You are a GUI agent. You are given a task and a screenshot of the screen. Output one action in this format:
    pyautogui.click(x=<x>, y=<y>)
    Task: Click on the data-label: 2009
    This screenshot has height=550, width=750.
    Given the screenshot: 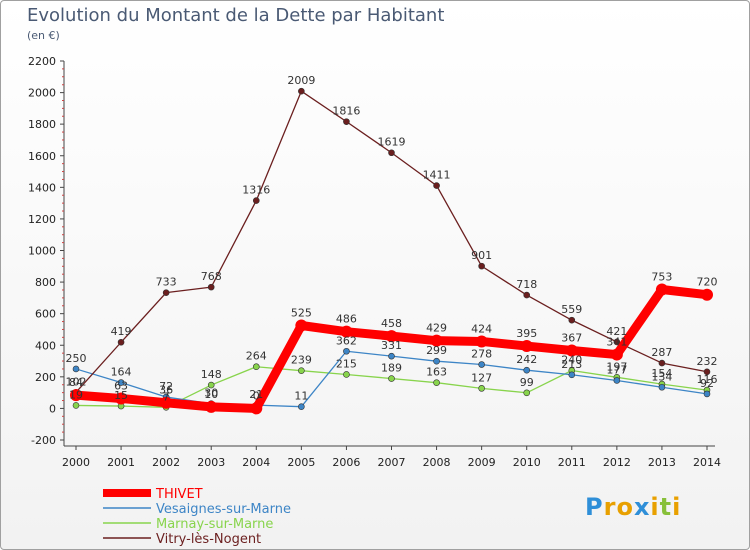 What is the action you would take?
    pyautogui.click(x=301, y=80)
    